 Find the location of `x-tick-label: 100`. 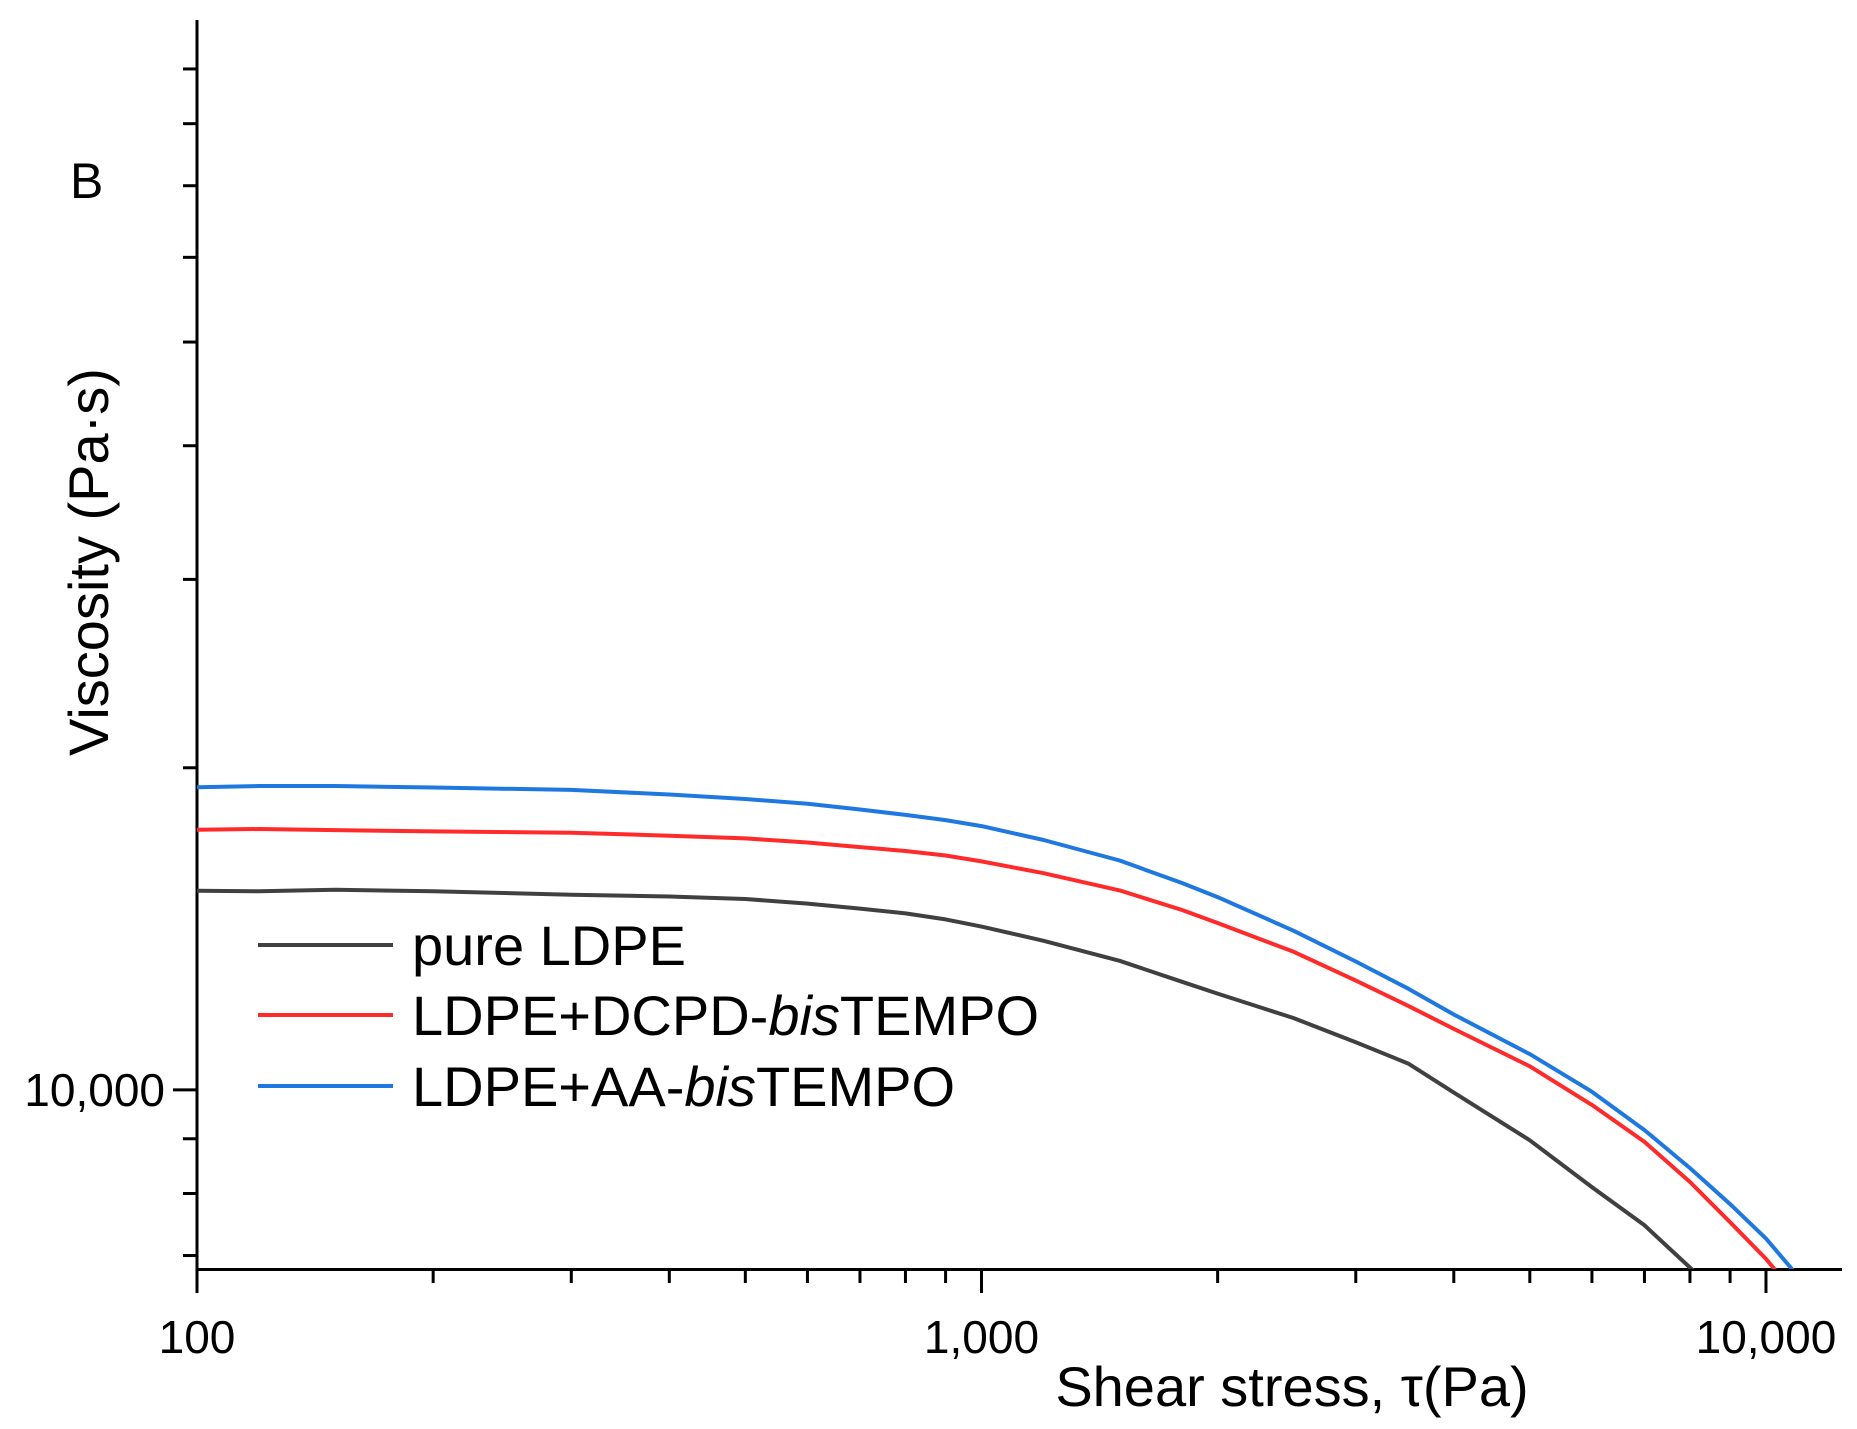

x-tick-label: 100 is located at coordinates (197, 1337).